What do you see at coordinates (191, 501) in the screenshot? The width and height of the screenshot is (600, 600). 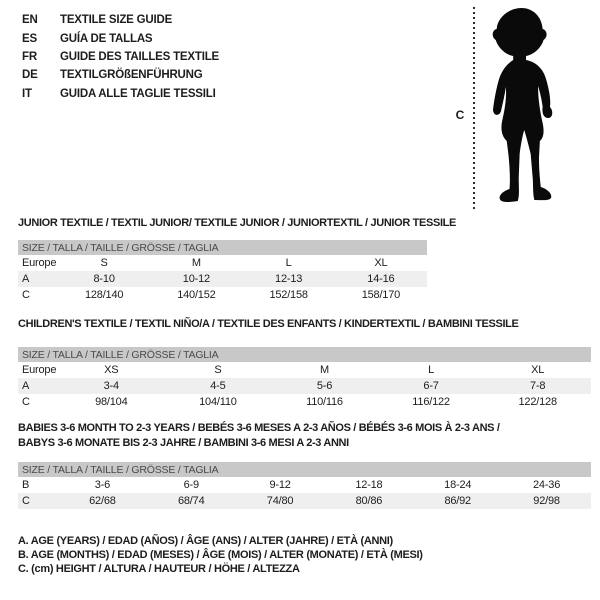 I see `cell-value: 68/74` at bounding box center [191, 501].